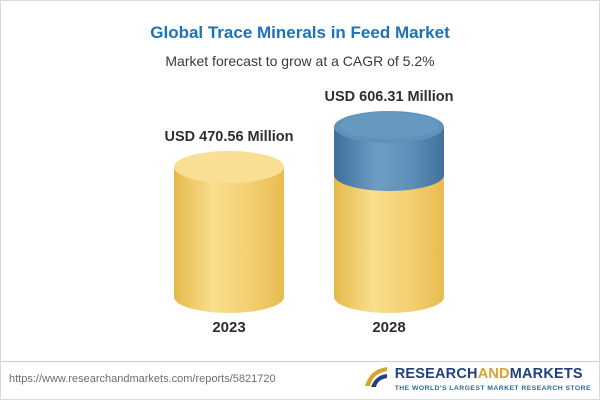 This screenshot has width=600, height=400. I want to click on logo-emblem-icon, so click(376, 379).